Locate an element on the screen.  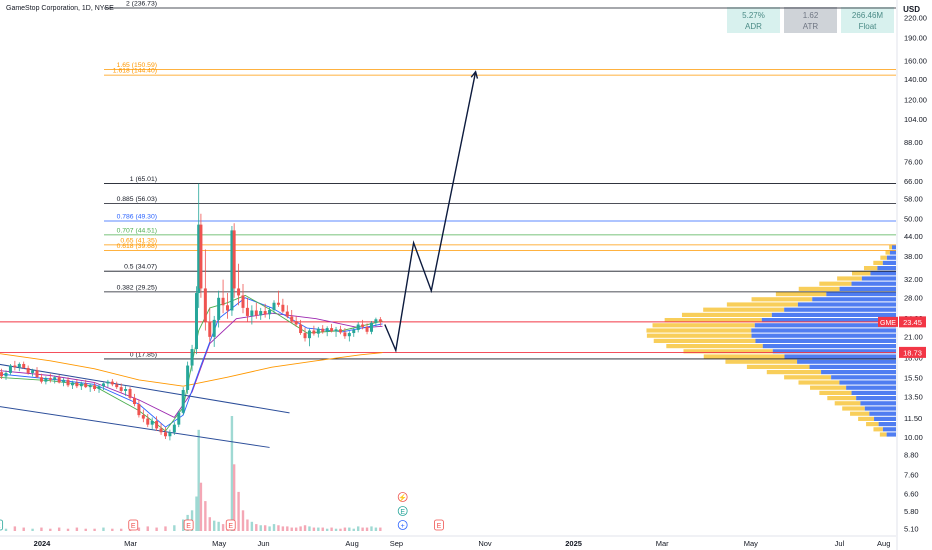
time-tick-label: Nov is located at coordinates (485, 543).